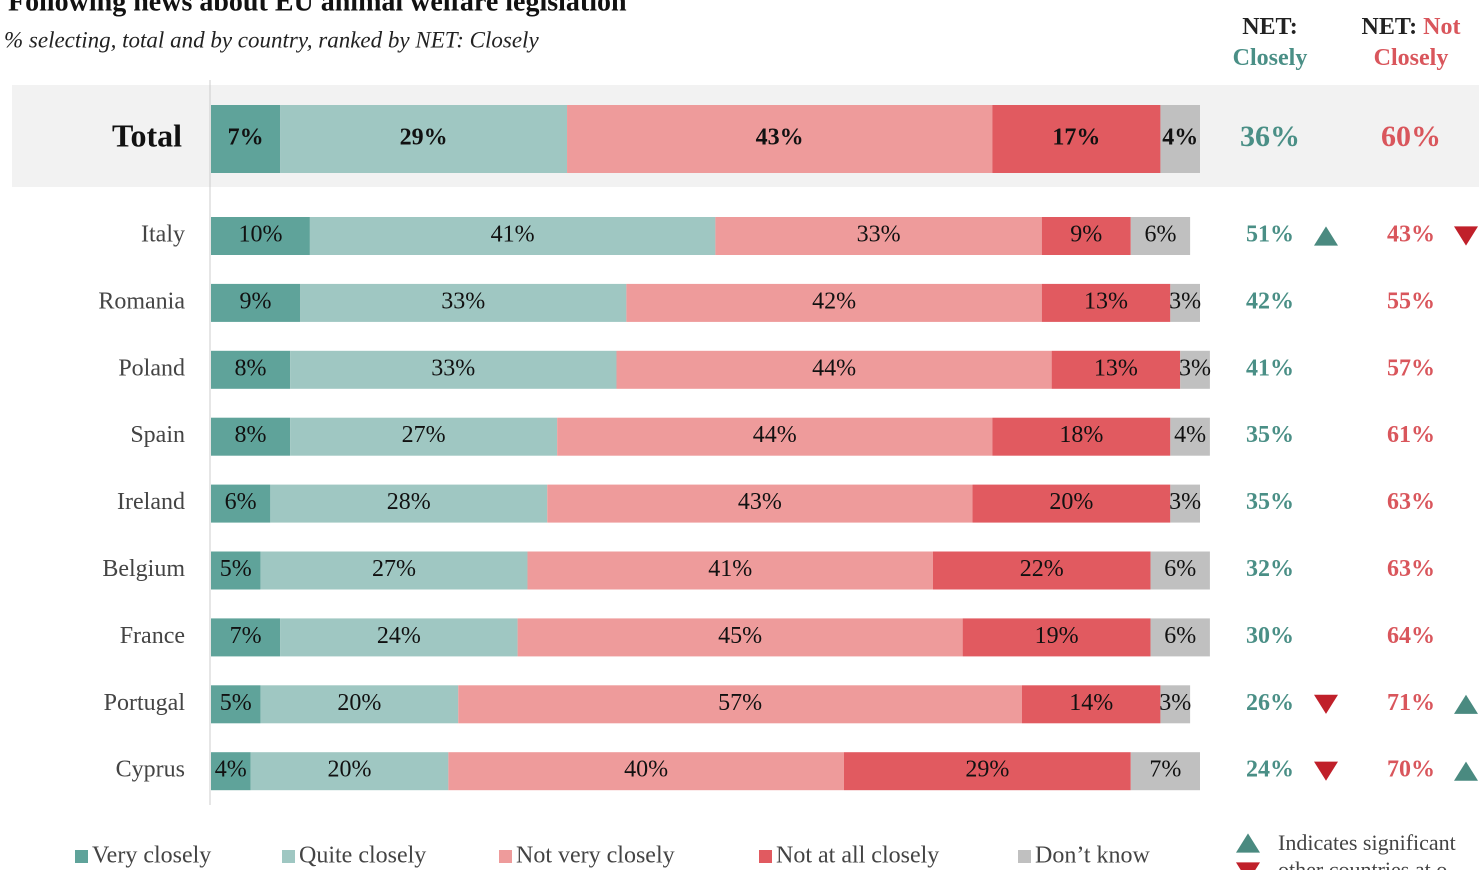  I want to click on net-value: 41%, so click(1270, 368).